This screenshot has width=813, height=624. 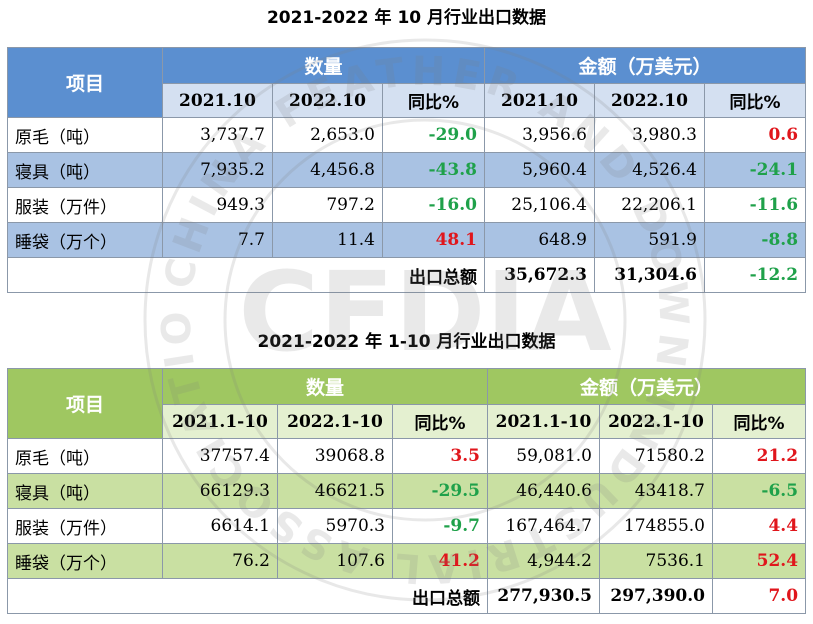 What do you see at coordinates (539, 135) in the screenshot?
I see `amount-2021: 3,956.6` at bounding box center [539, 135].